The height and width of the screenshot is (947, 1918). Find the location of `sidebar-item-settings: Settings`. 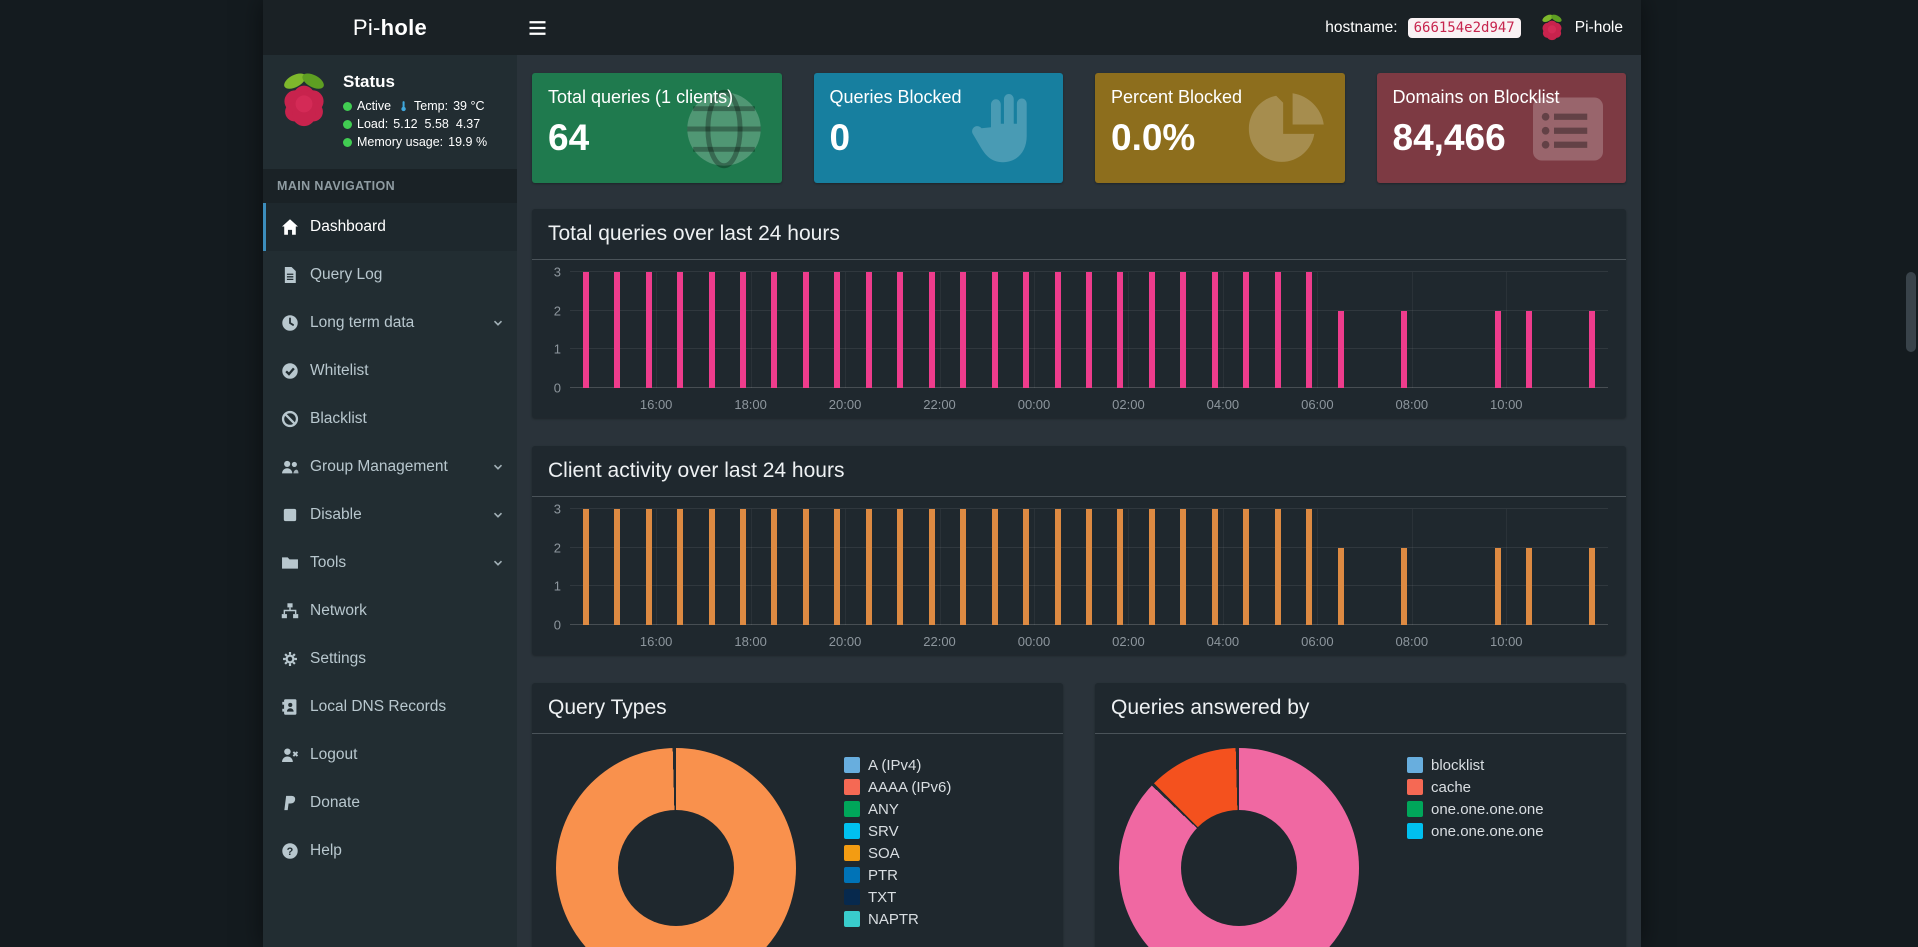

sidebar-item-settings: Settings is located at coordinates (390, 659).